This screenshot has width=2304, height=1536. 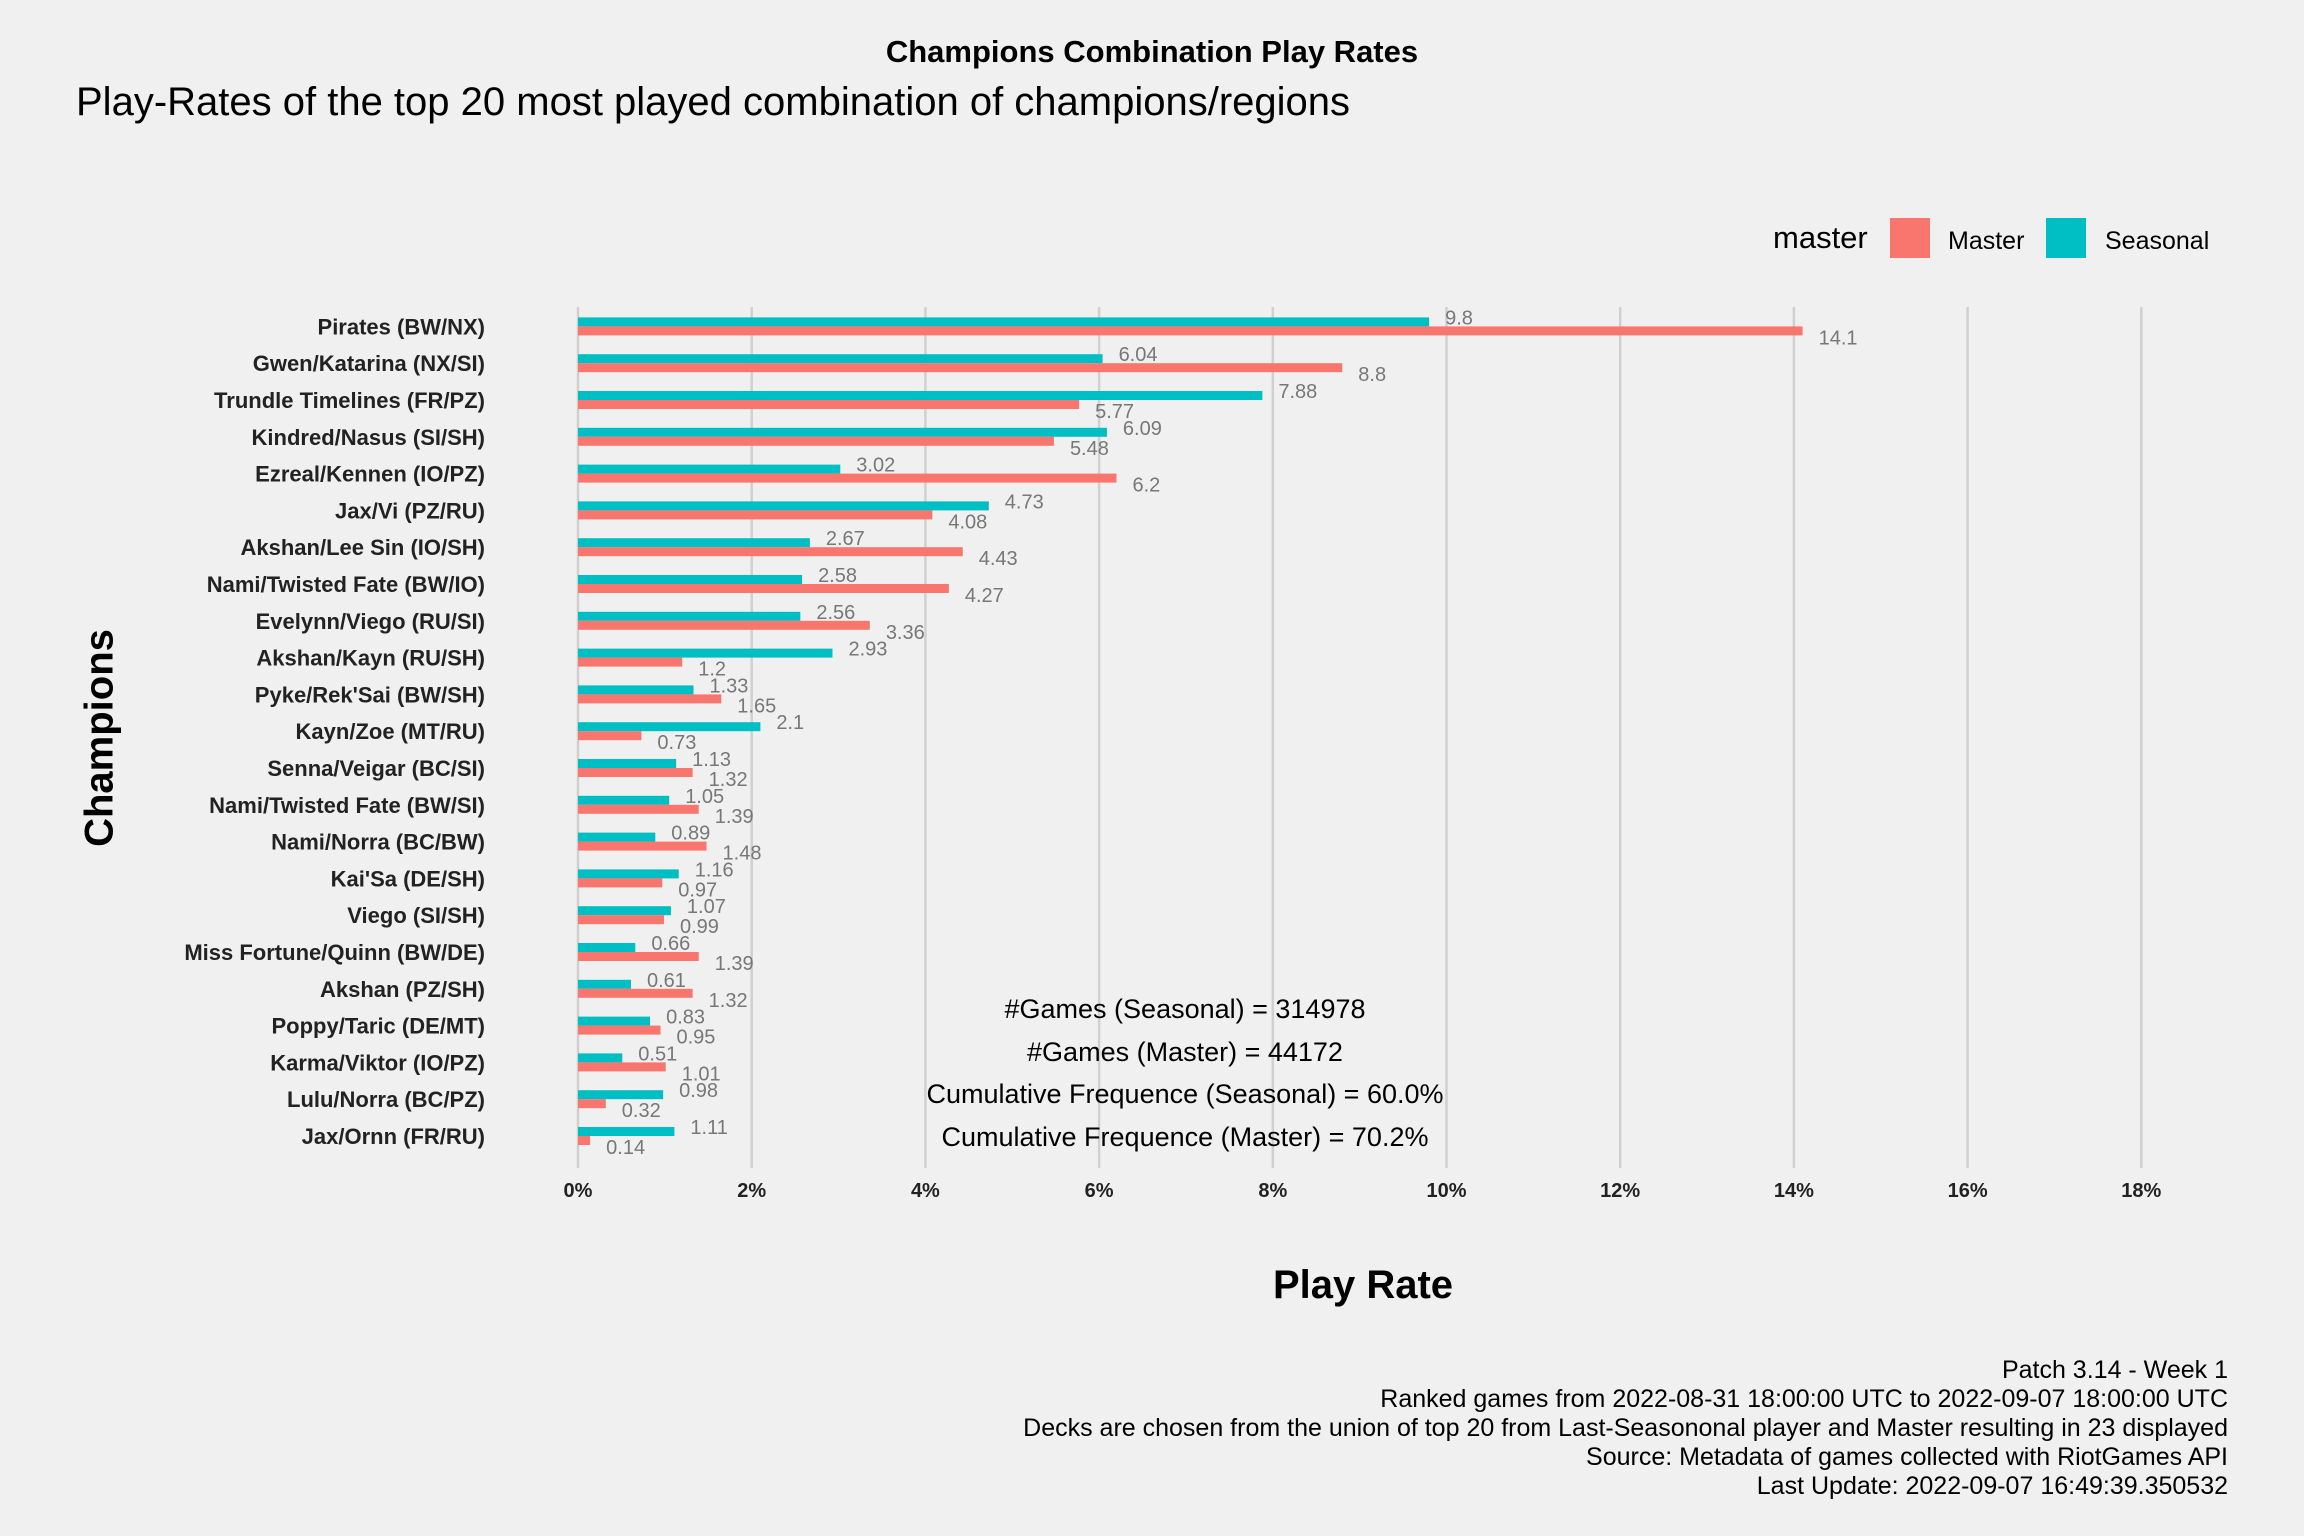 I want to click on value-label-seasonal: 4.73, so click(x=1024, y=502).